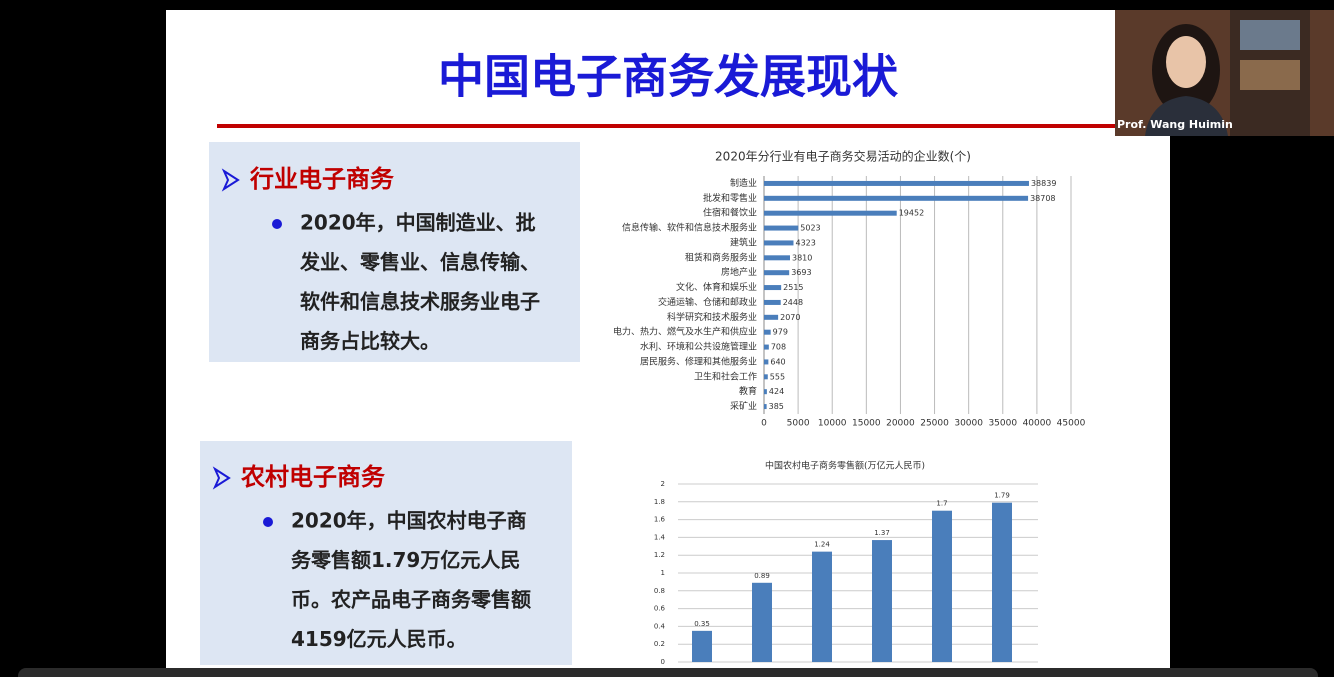 The width and height of the screenshot is (1334, 677). What do you see at coordinates (659, 644) in the screenshot?
I see `y-tick-label: 0.2` at bounding box center [659, 644].